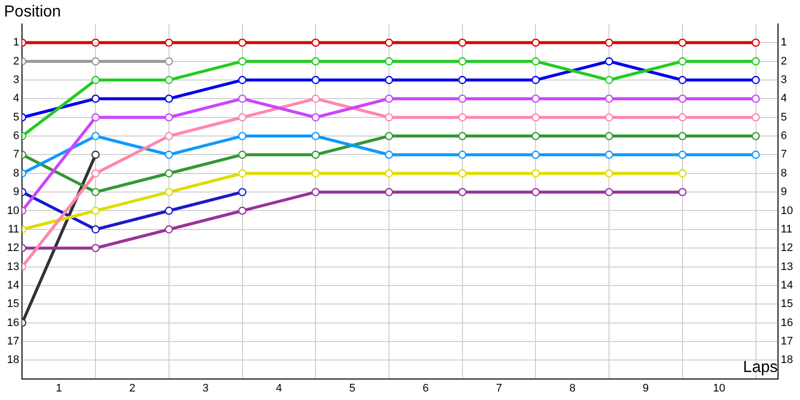 This screenshot has width=800, height=400. Describe the element at coordinates (13, 210) in the screenshot. I see `y-tick-label: 10` at that location.